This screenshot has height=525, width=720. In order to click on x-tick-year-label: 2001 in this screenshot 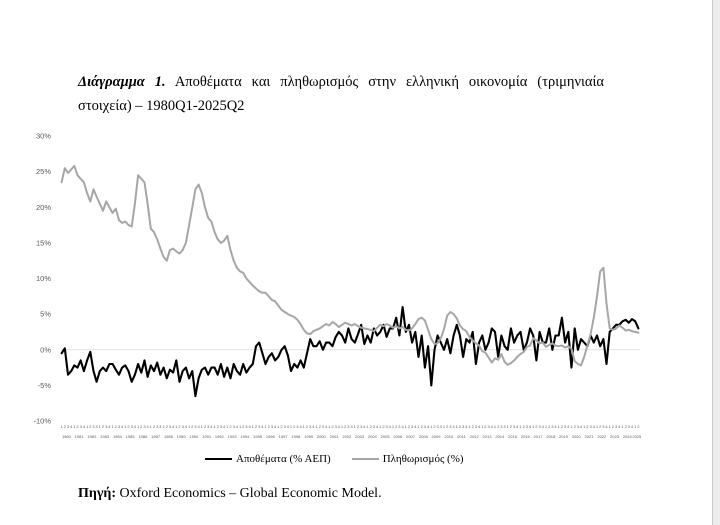, I will do `click(335, 436)`.